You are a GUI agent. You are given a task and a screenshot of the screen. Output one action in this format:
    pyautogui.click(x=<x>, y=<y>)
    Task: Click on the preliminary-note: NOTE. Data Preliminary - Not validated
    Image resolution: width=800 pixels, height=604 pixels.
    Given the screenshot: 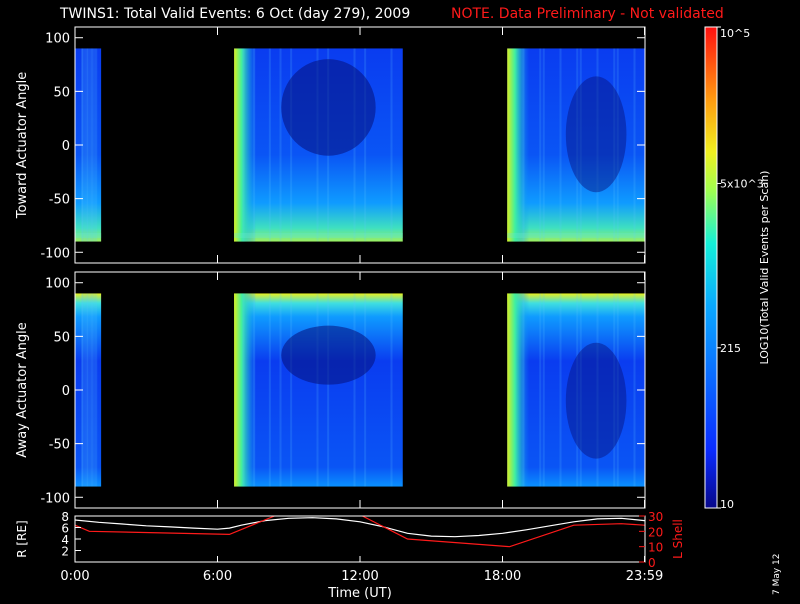 What is the action you would take?
    pyautogui.click(x=587, y=14)
    